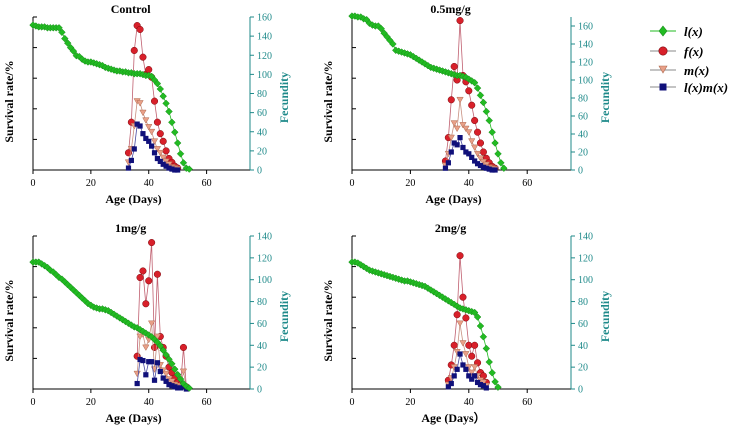 The width and height of the screenshot is (747, 431). What do you see at coordinates (689, 87) in the screenshot?
I see `legend-item-lxmx: l(x)m(x)` at bounding box center [689, 87].